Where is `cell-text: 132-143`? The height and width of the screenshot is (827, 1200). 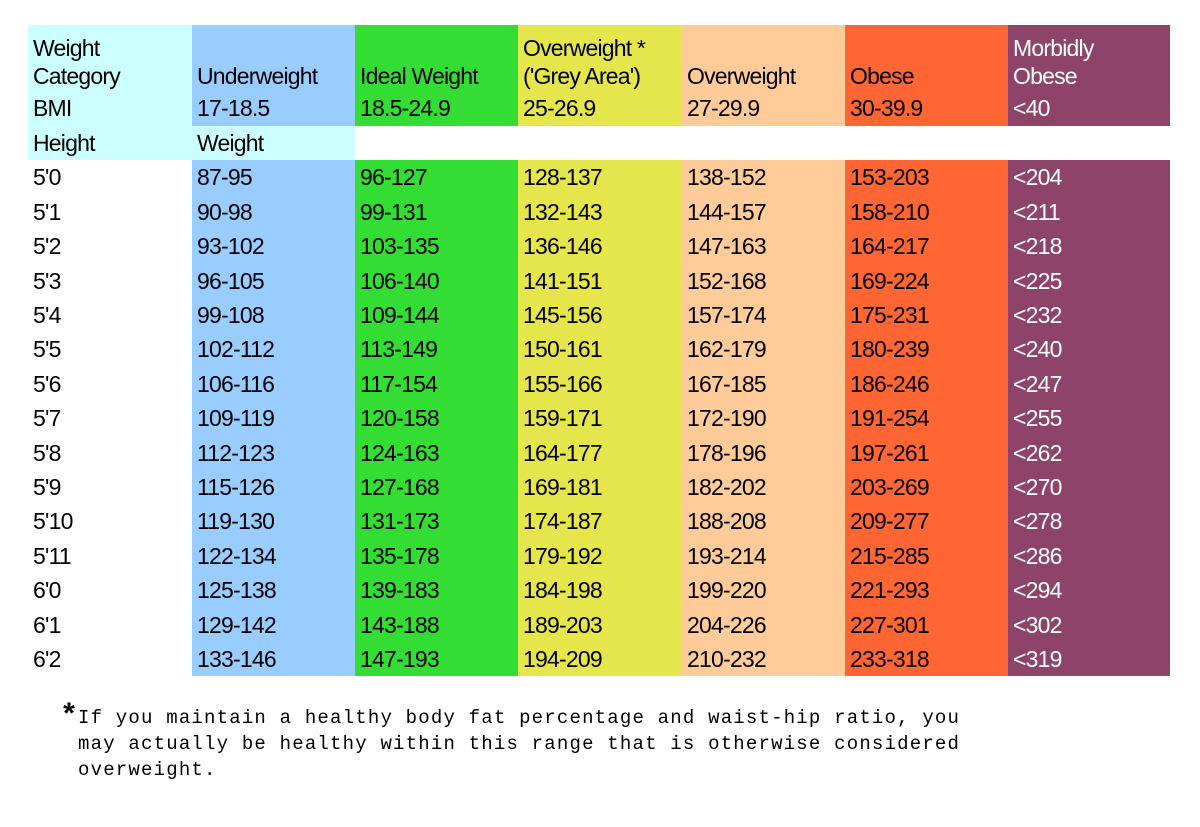
cell-text: 132-143 is located at coordinates (563, 211).